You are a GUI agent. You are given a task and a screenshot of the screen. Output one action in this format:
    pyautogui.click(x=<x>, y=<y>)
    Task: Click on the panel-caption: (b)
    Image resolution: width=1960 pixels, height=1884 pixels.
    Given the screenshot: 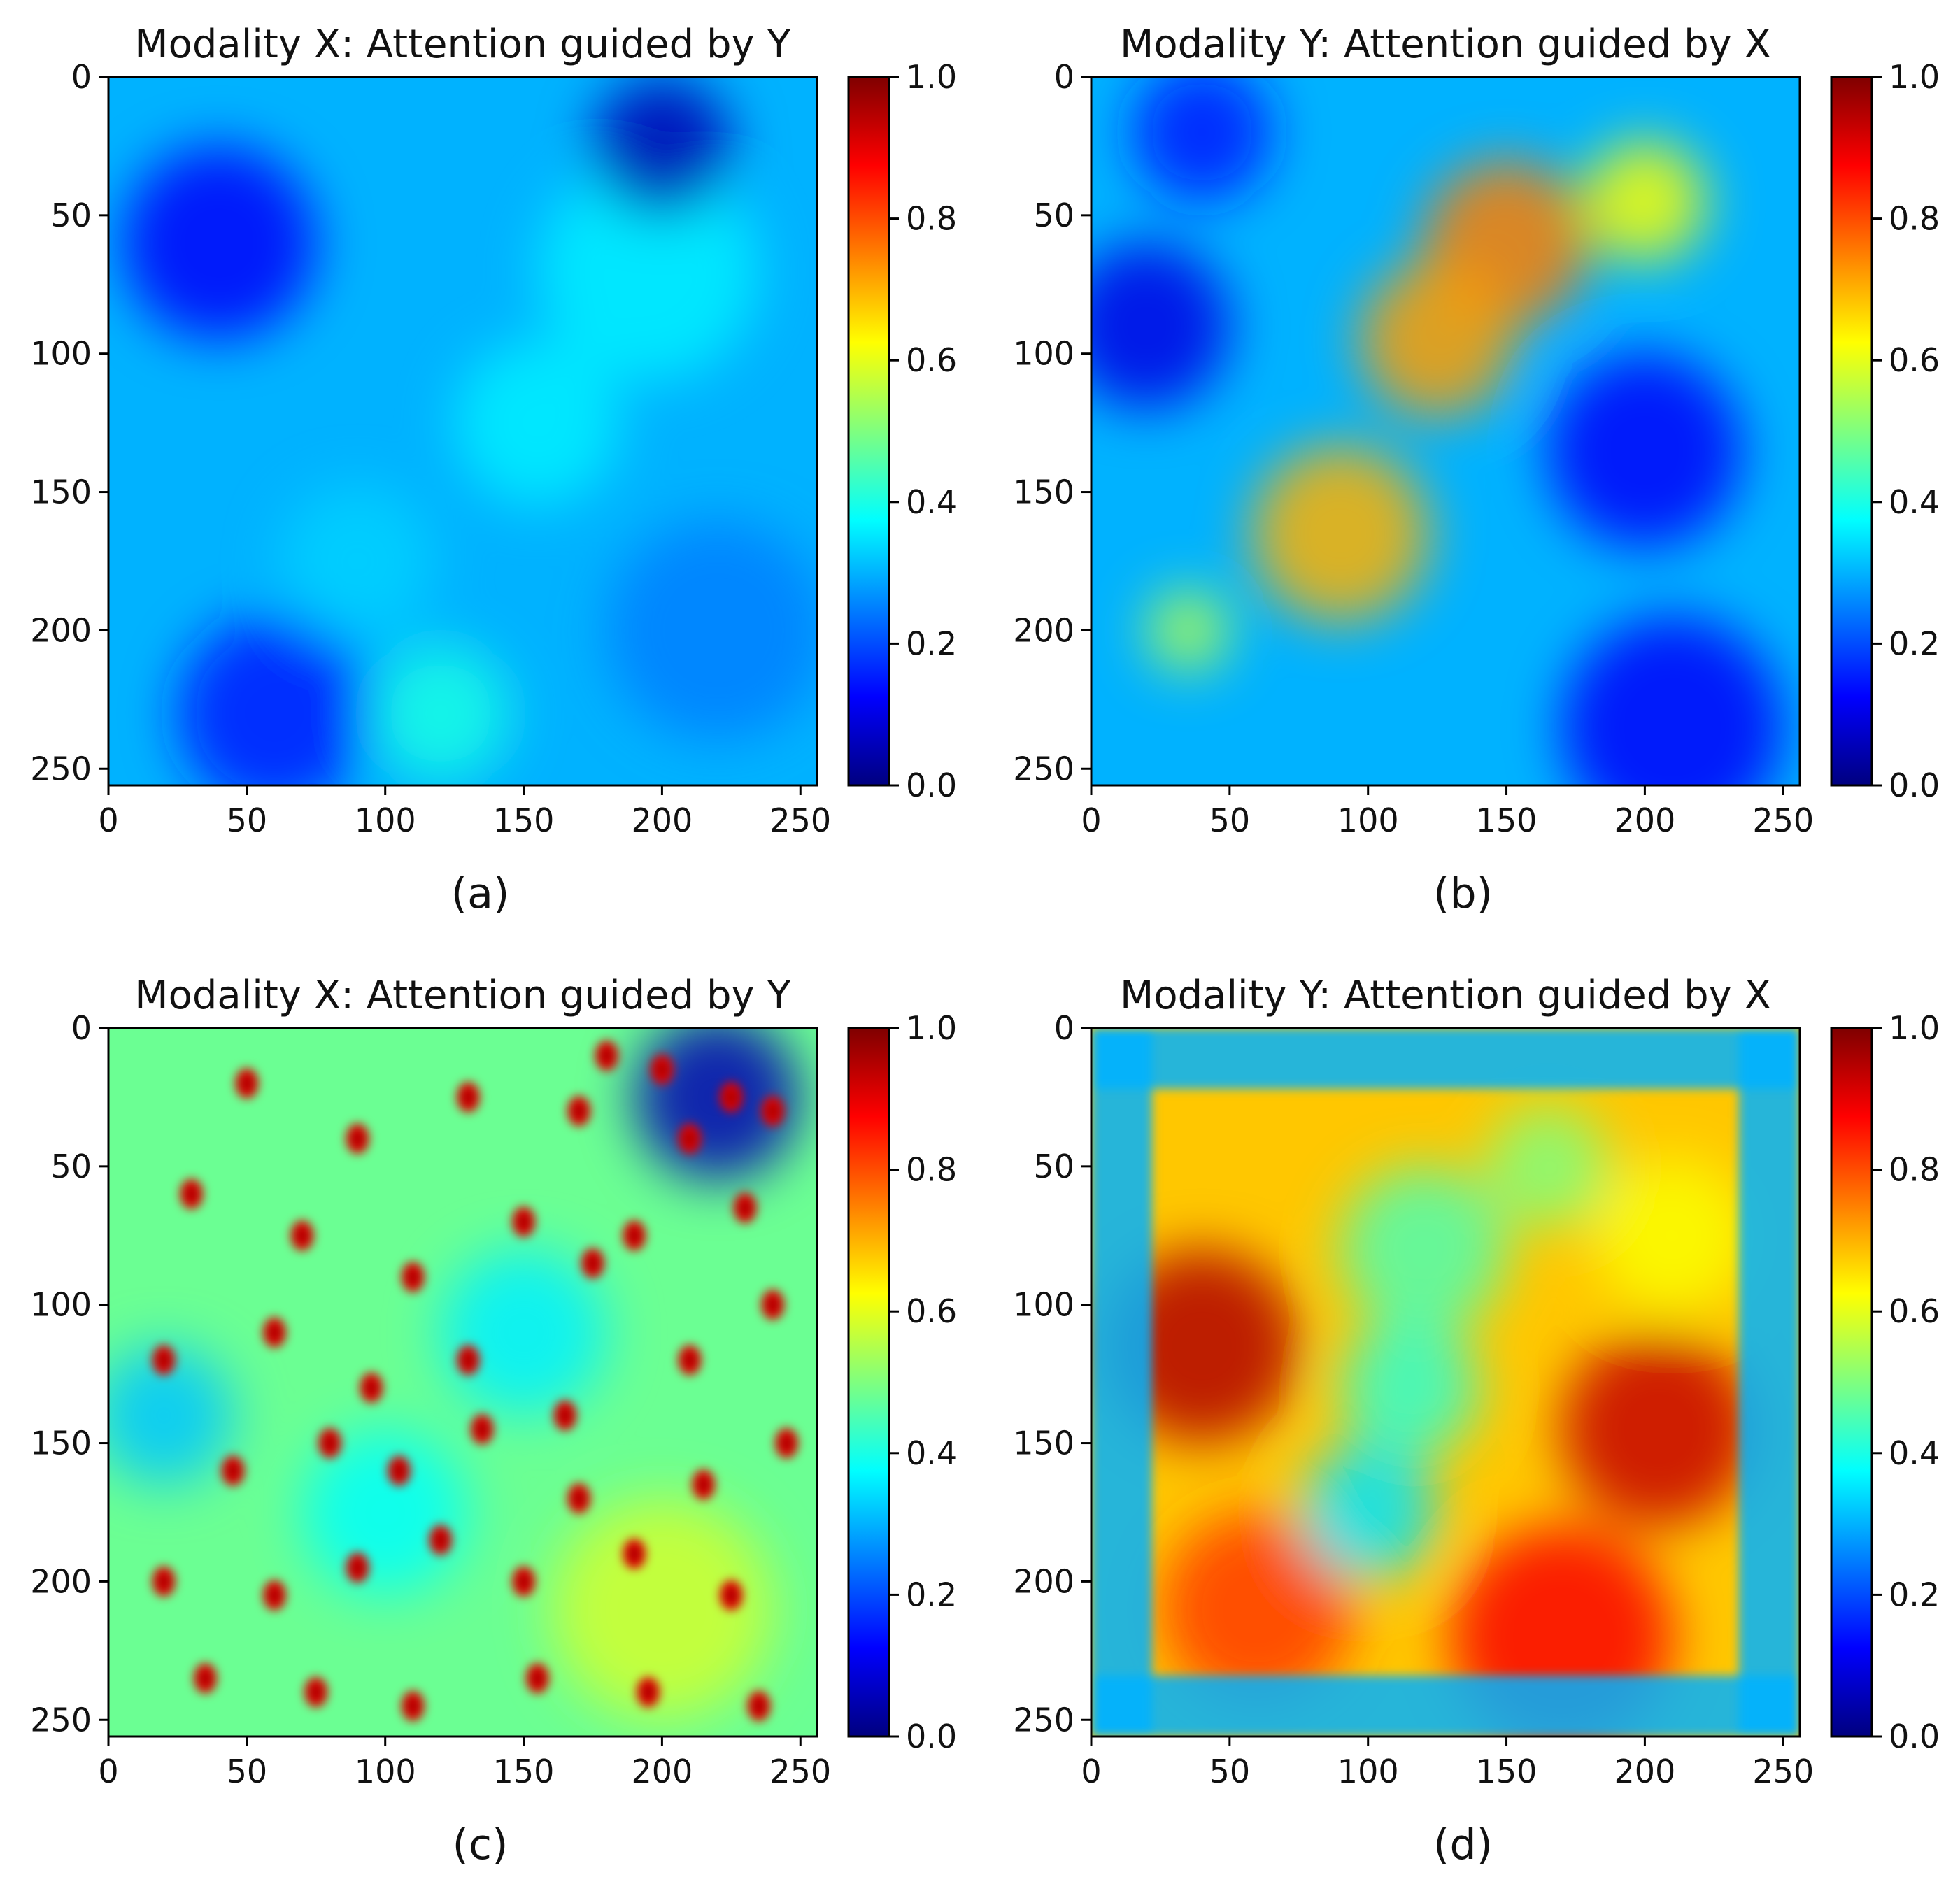 What is the action you would take?
    pyautogui.click(x=1463, y=893)
    